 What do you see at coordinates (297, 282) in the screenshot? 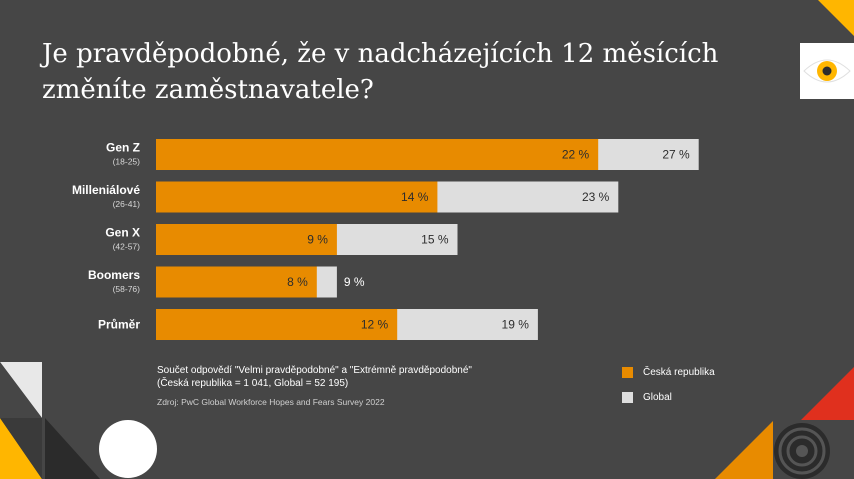
I see `data-label-cz: 8 %` at bounding box center [297, 282].